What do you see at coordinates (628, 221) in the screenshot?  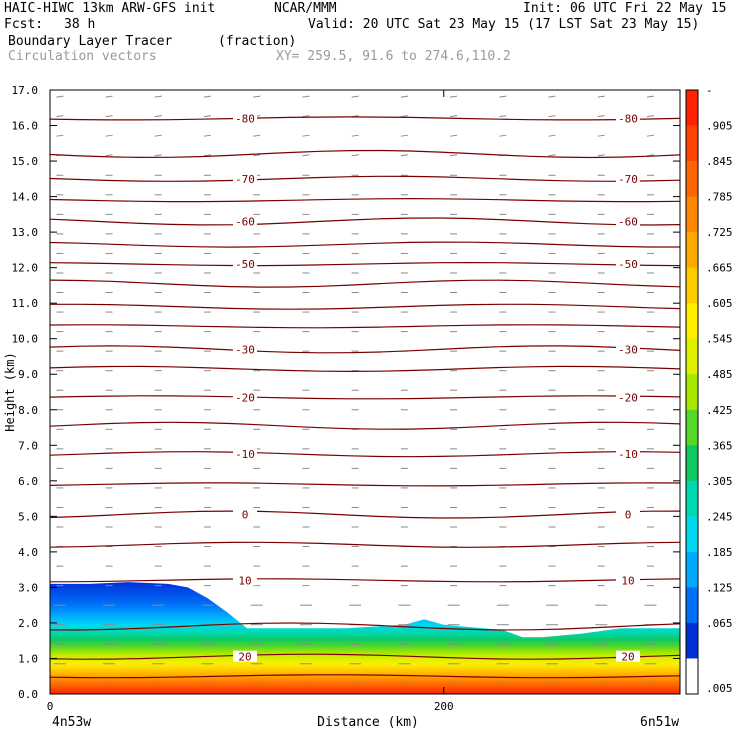 I see `contour-label: -60` at bounding box center [628, 221].